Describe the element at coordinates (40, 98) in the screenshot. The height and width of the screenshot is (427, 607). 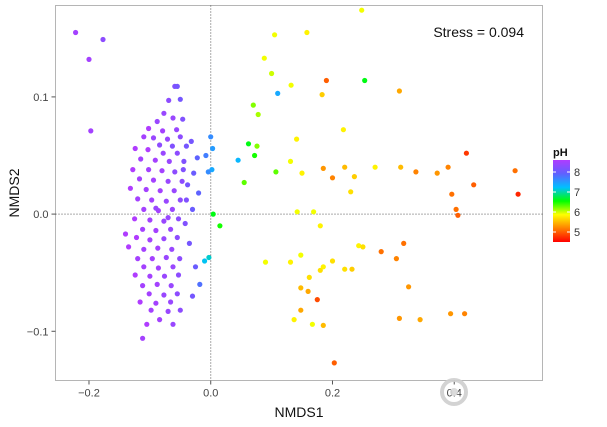
I see `y-tick-label: 0.1` at that location.